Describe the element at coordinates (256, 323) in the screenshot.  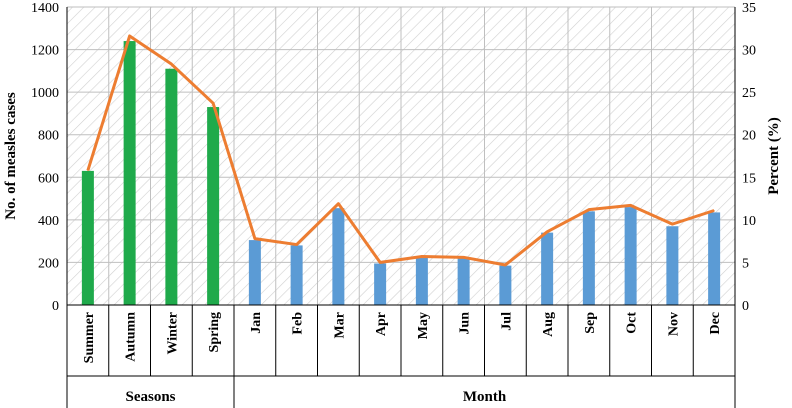
I see `x-tick-label: Jan` at that location.